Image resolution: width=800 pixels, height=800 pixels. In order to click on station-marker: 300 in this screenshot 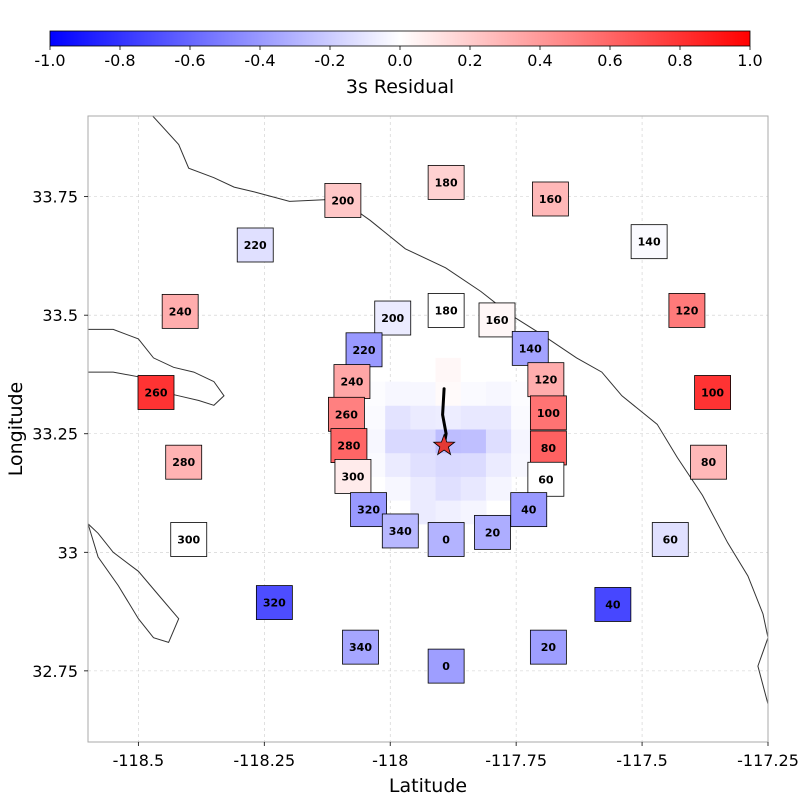, I will do `click(189, 539)`.